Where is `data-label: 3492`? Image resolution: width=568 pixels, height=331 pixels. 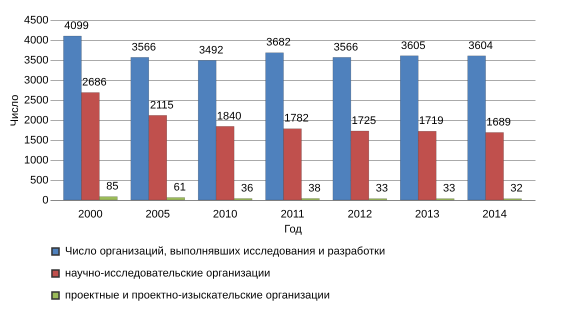
data-label: 3492 is located at coordinates (211, 50).